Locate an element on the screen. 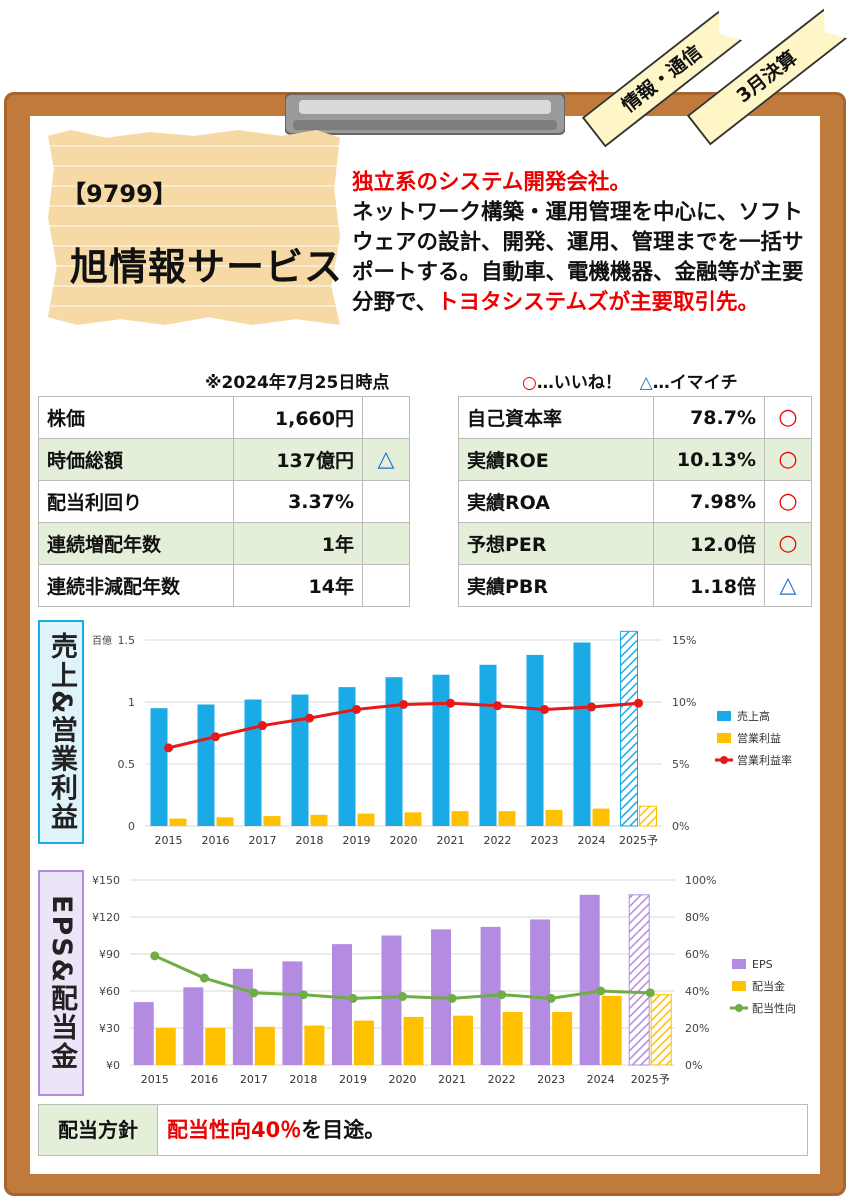 This screenshot has height=1200, width=850. y2-tick-label: 5% is located at coordinates (680, 764).